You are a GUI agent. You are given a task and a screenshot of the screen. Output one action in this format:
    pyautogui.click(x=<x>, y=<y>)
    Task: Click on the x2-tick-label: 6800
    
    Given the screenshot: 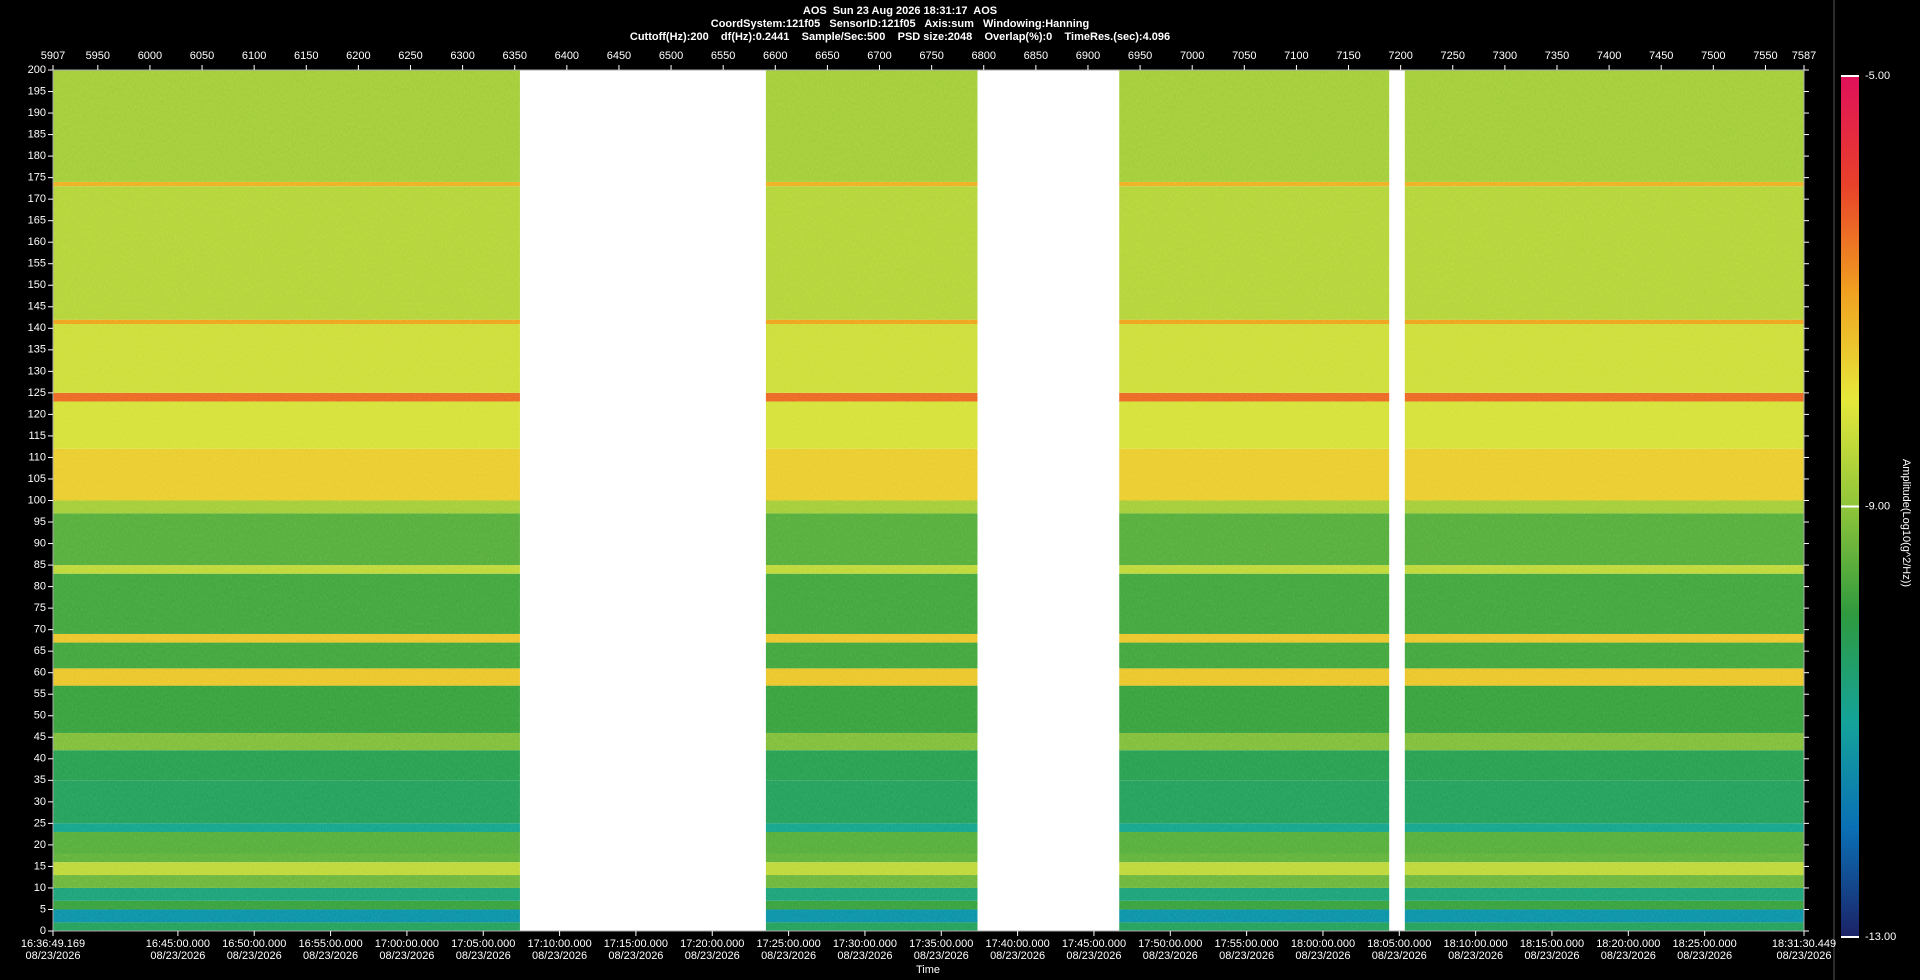 What is the action you would take?
    pyautogui.click(x=983, y=56)
    